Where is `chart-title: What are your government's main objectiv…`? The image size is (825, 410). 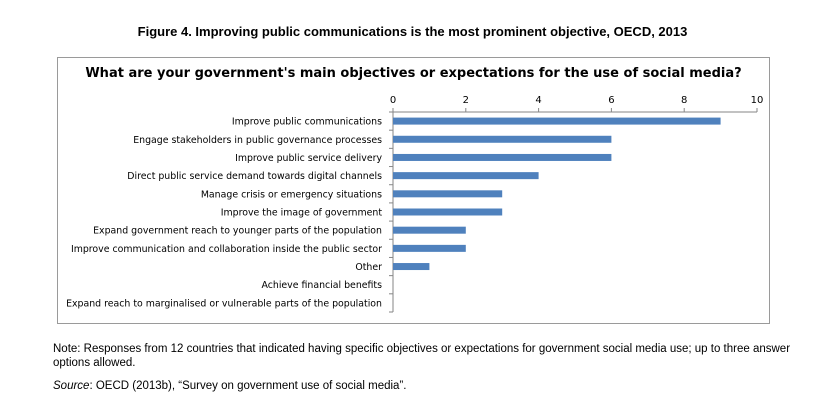 chart-title: What are your government's main objectiv… is located at coordinates (413, 73).